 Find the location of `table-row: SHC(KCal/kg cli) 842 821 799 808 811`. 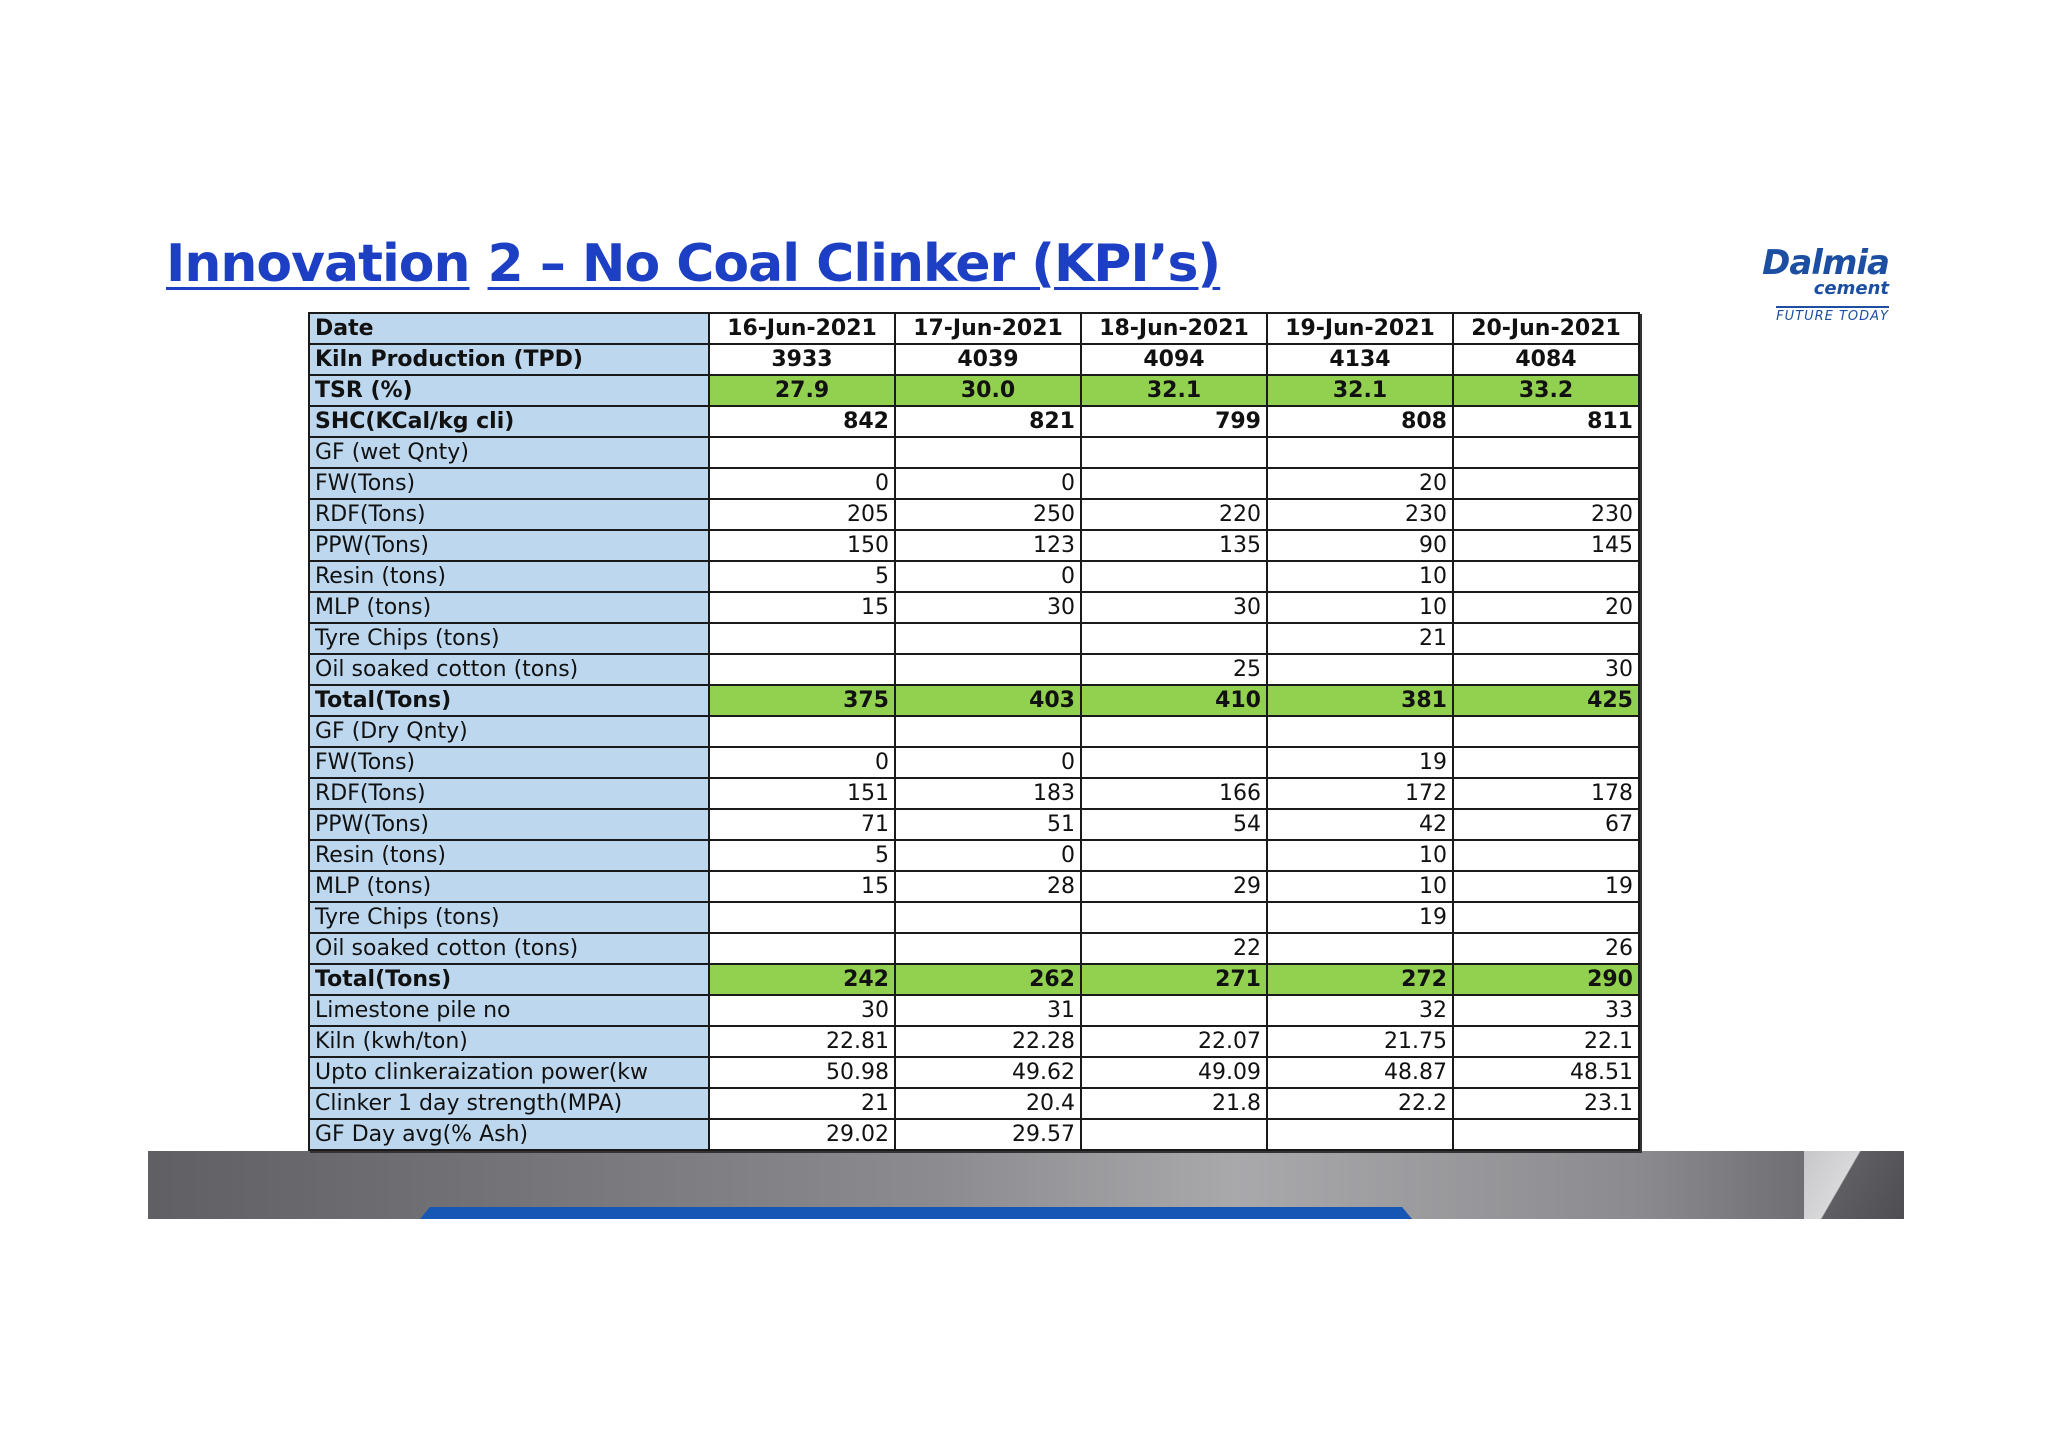

table-row: SHC(KCal/kg cli) 842 821 799 808 811 is located at coordinates (974, 421).